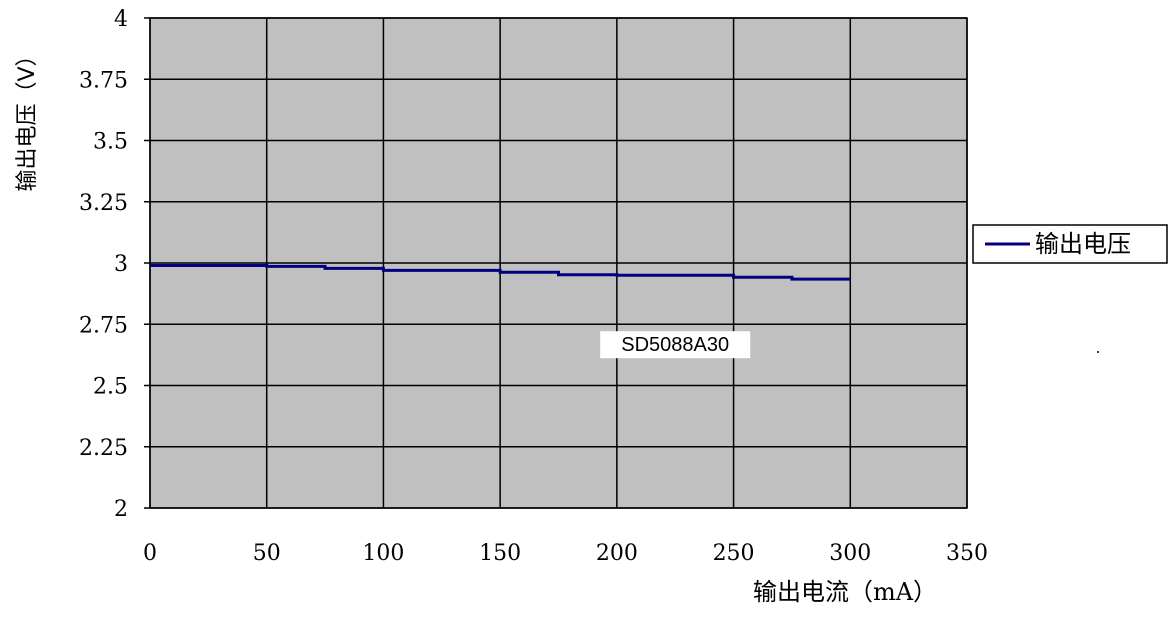 This screenshot has height=617, width=1174. Describe the element at coordinates (617, 553) in the screenshot. I see `x-tick-label: 200` at that location.